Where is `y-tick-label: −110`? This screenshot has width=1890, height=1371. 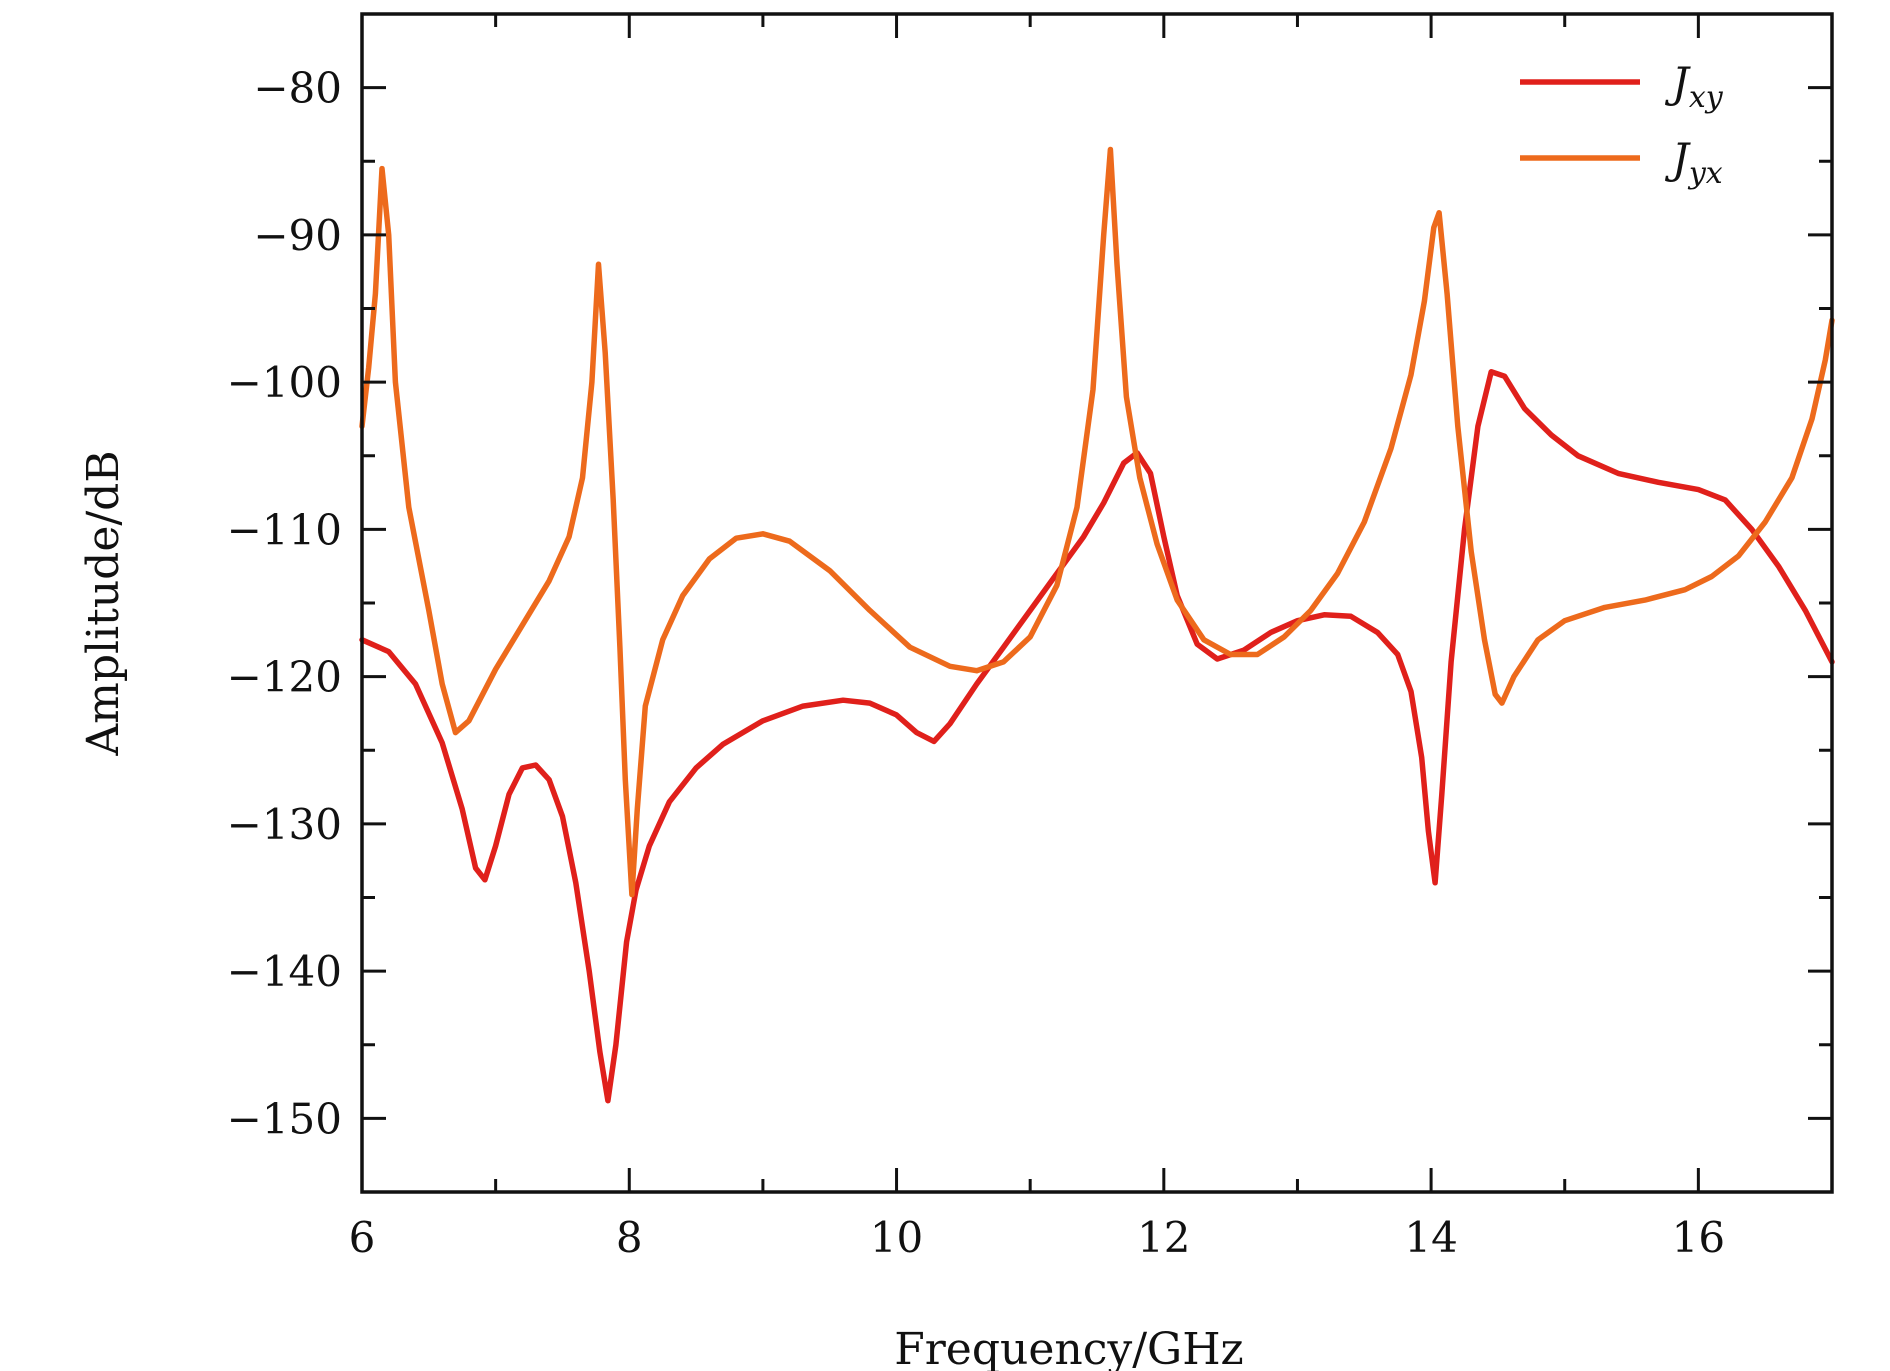
y-tick-label: −110 is located at coordinates (284, 529).